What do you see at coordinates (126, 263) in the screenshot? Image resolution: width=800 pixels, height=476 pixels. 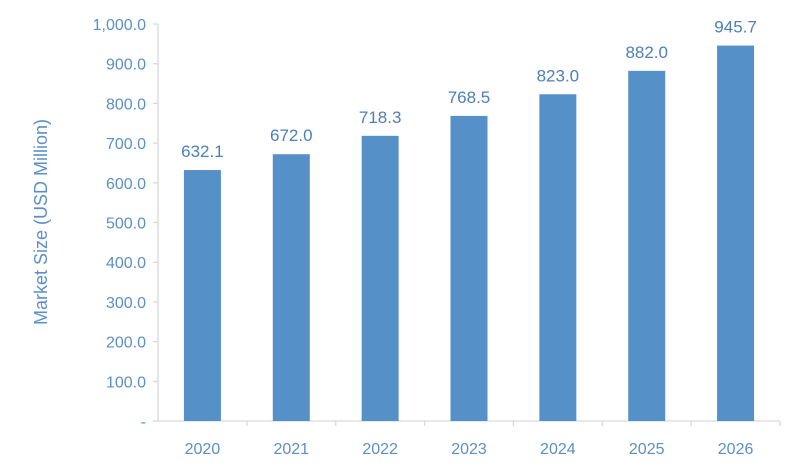 I see `y-tick-label: 400.0` at bounding box center [126, 263].